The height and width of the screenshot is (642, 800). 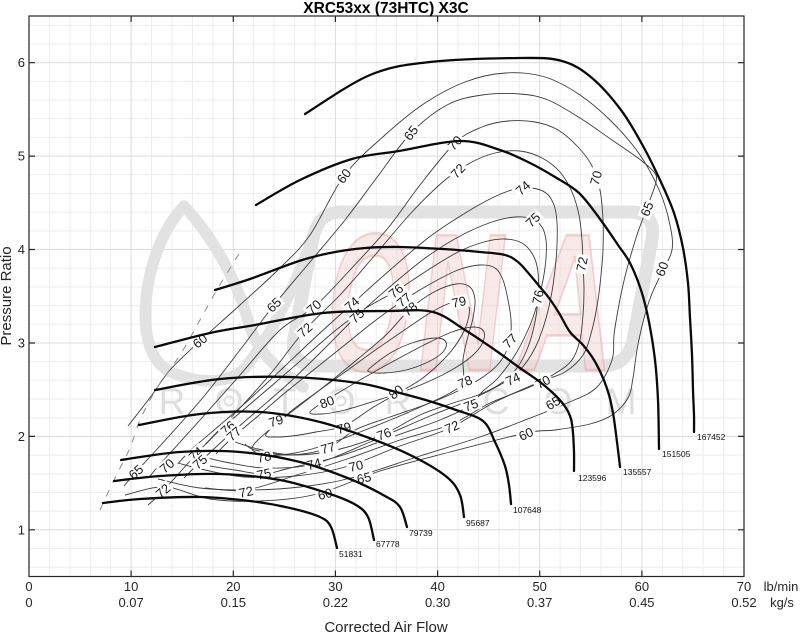 What do you see at coordinates (782, 602) in the screenshot?
I see `svg-text: kg/s` at bounding box center [782, 602].